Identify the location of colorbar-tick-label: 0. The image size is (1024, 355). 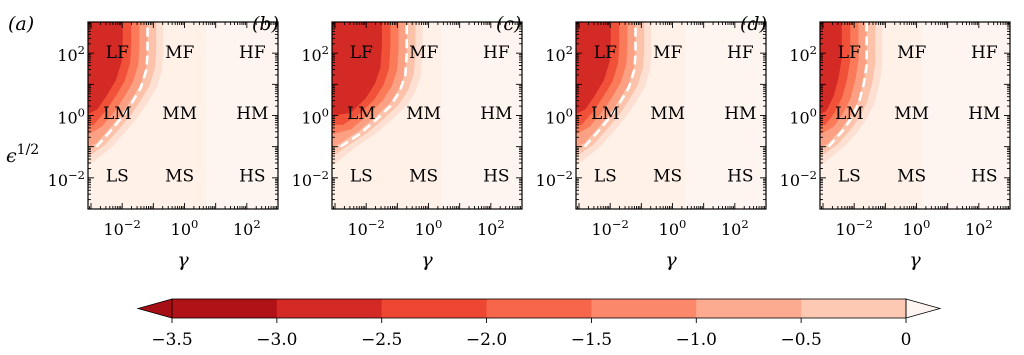
(906, 340).